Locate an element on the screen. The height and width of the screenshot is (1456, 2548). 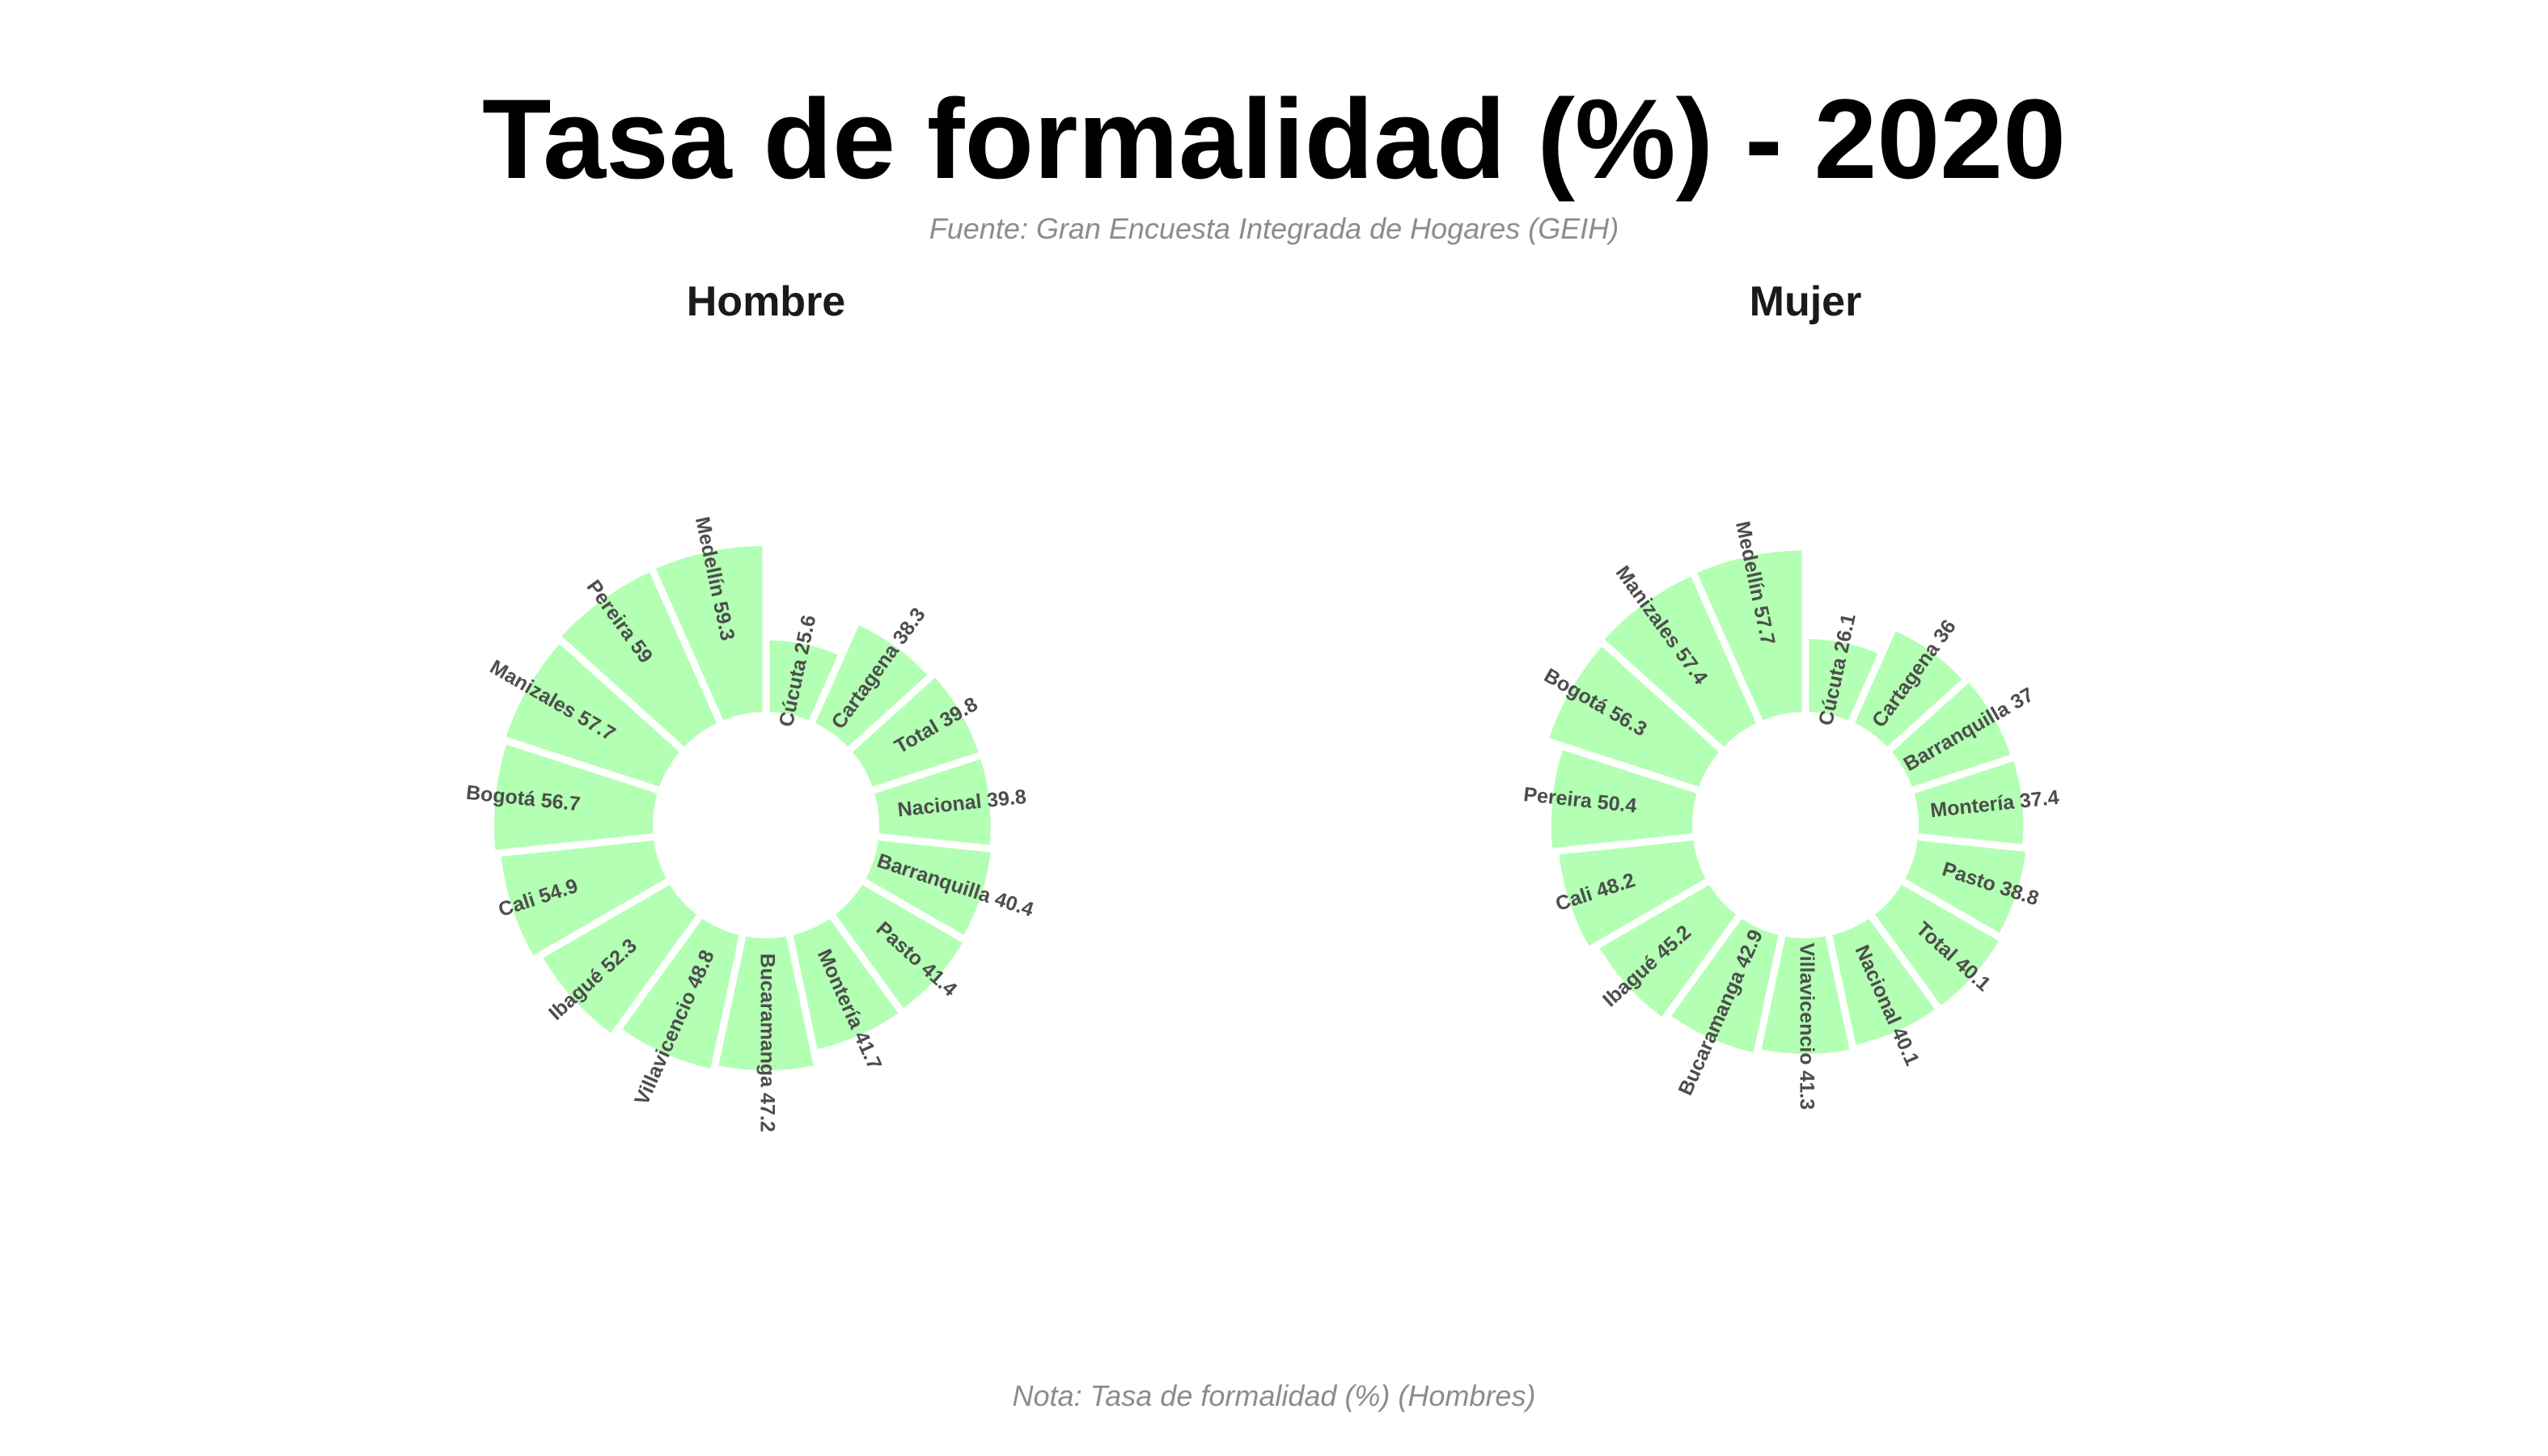
bars-hombre is located at coordinates (742, 808).